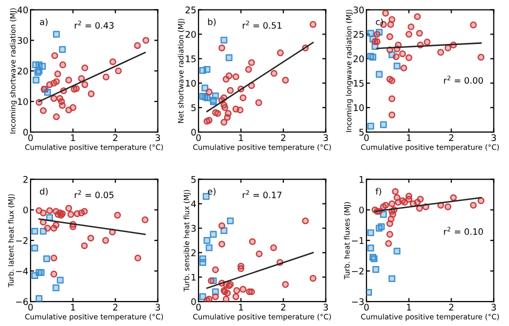 Image resolution: width=509 pixels, height=326 pixels. I want to click on y-tick-label: 15, so click(359, 83).